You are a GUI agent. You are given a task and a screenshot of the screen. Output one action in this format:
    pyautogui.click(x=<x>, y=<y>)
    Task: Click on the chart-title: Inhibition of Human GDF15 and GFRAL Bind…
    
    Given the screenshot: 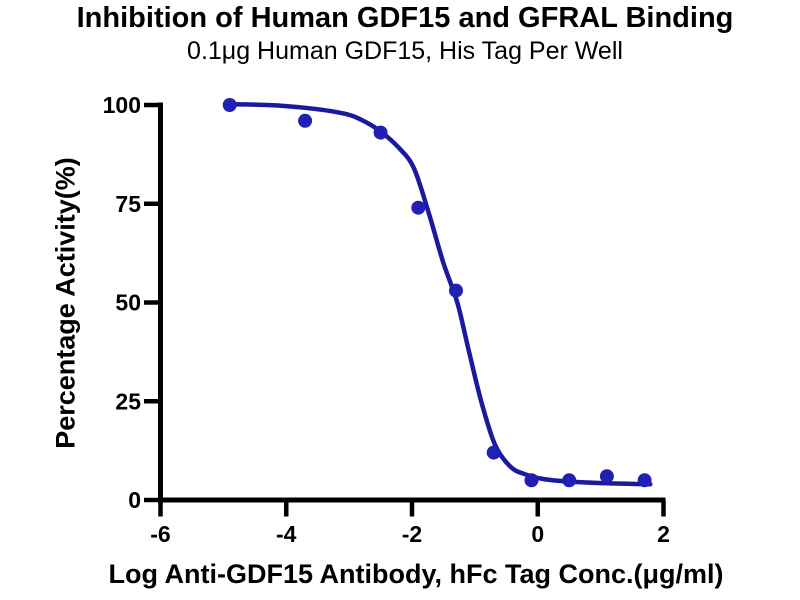 What is the action you would take?
    pyautogui.click(x=405, y=18)
    